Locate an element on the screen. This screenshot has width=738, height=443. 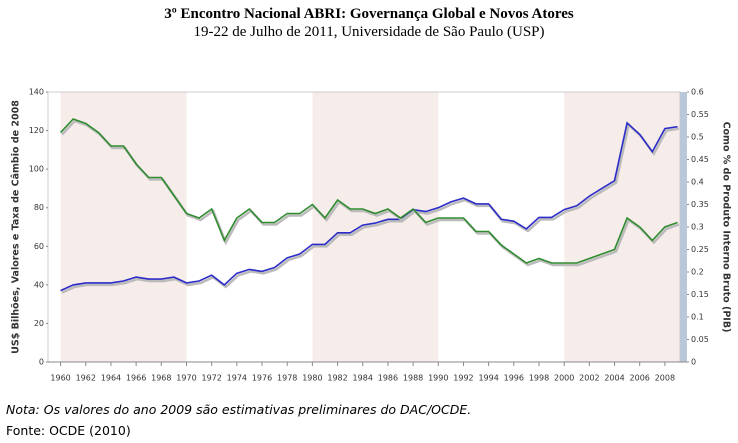
y-tick-label: 140 is located at coordinates (36, 92).